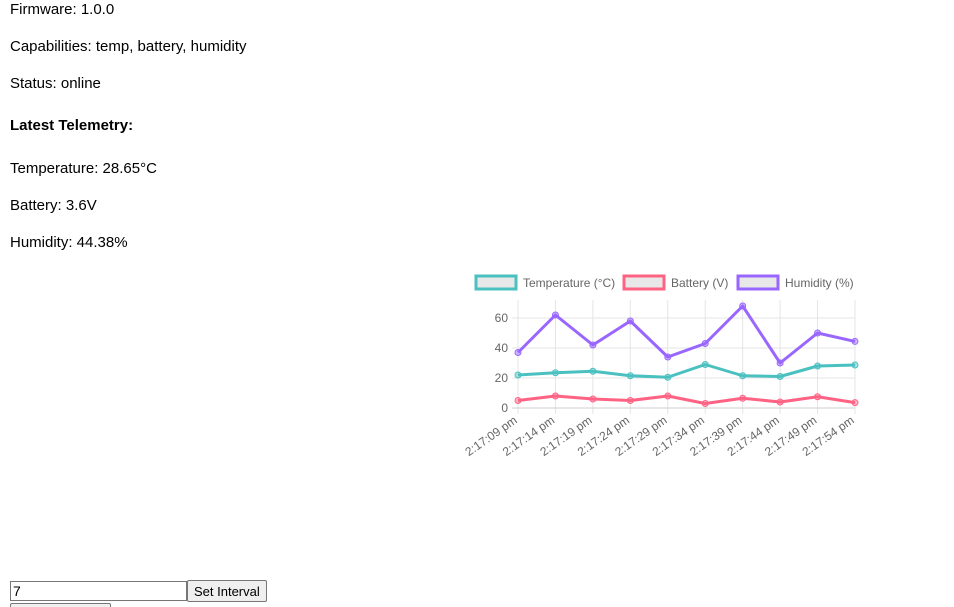 The image size is (954, 607). Describe the element at coordinates (60, 605) in the screenshot. I see `secondary-button` at that location.